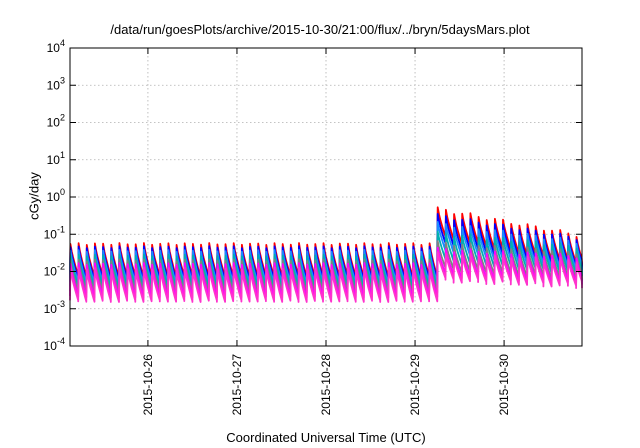  Describe the element at coordinates (56, 195) in the screenshot. I see `y-tick-label: 10⁰` at that location.